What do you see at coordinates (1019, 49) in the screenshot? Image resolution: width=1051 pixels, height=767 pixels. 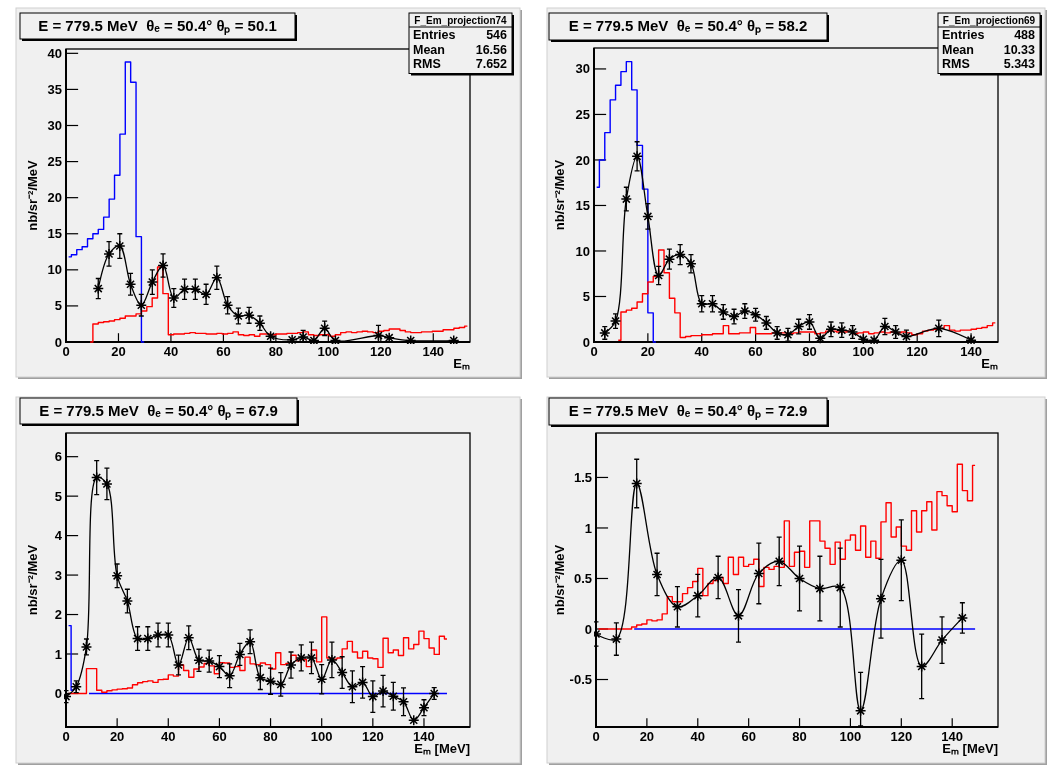 I see `text: 10.33` at bounding box center [1019, 49].